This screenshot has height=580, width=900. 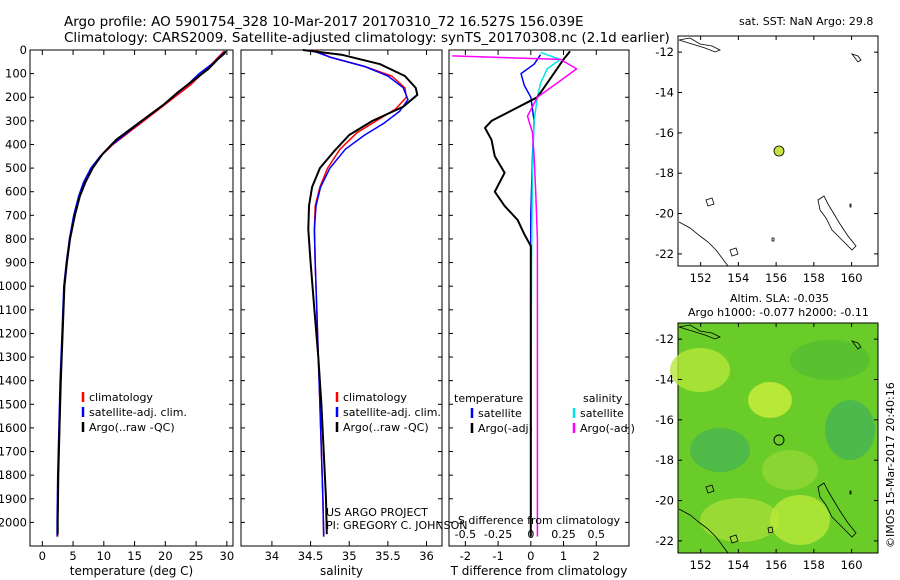 What do you see at coordinates (13, 381) in the screenshot?
I see `y-tick-label: 1400` at bounding box center [13, 381].